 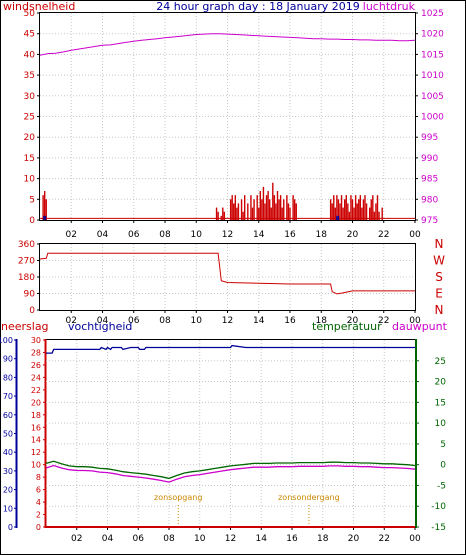 I want to click on wind-speed-tick-label: 10, so click(x=30, y=180).